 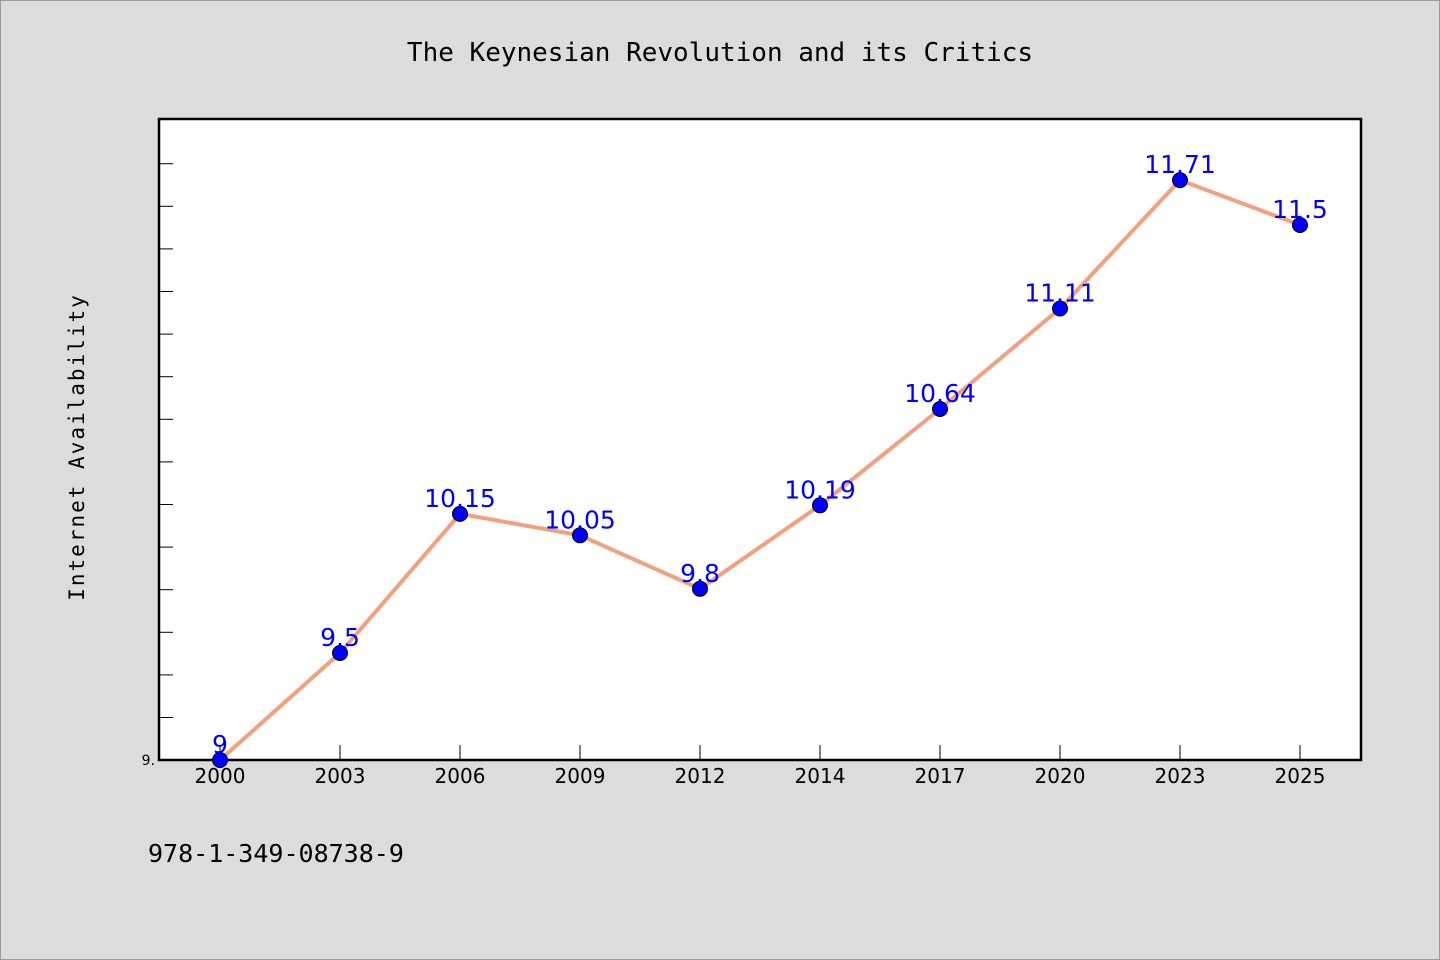 What do you see at coordinates (940, 776) in the screenshot?
I see `x-tick-label: 2017` at bounding box center [940, 776].